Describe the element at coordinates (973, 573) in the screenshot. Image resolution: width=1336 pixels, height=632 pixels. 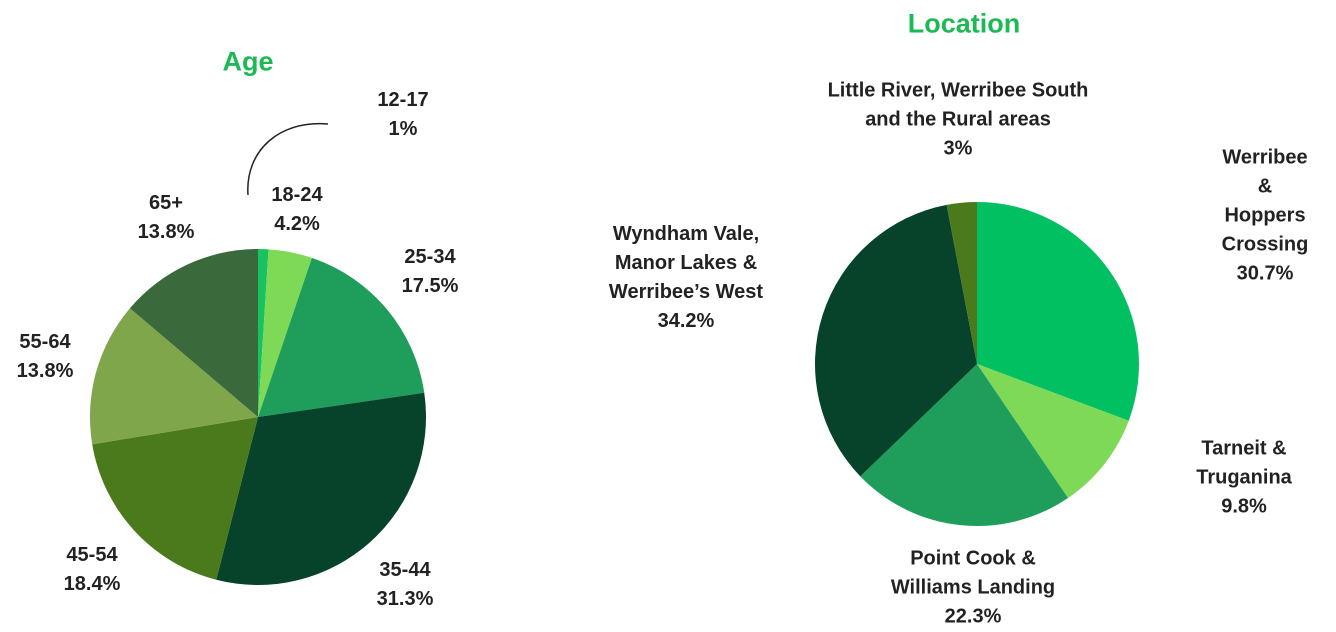
I see `category-label: Point Cook & Williams Landing` at that location.